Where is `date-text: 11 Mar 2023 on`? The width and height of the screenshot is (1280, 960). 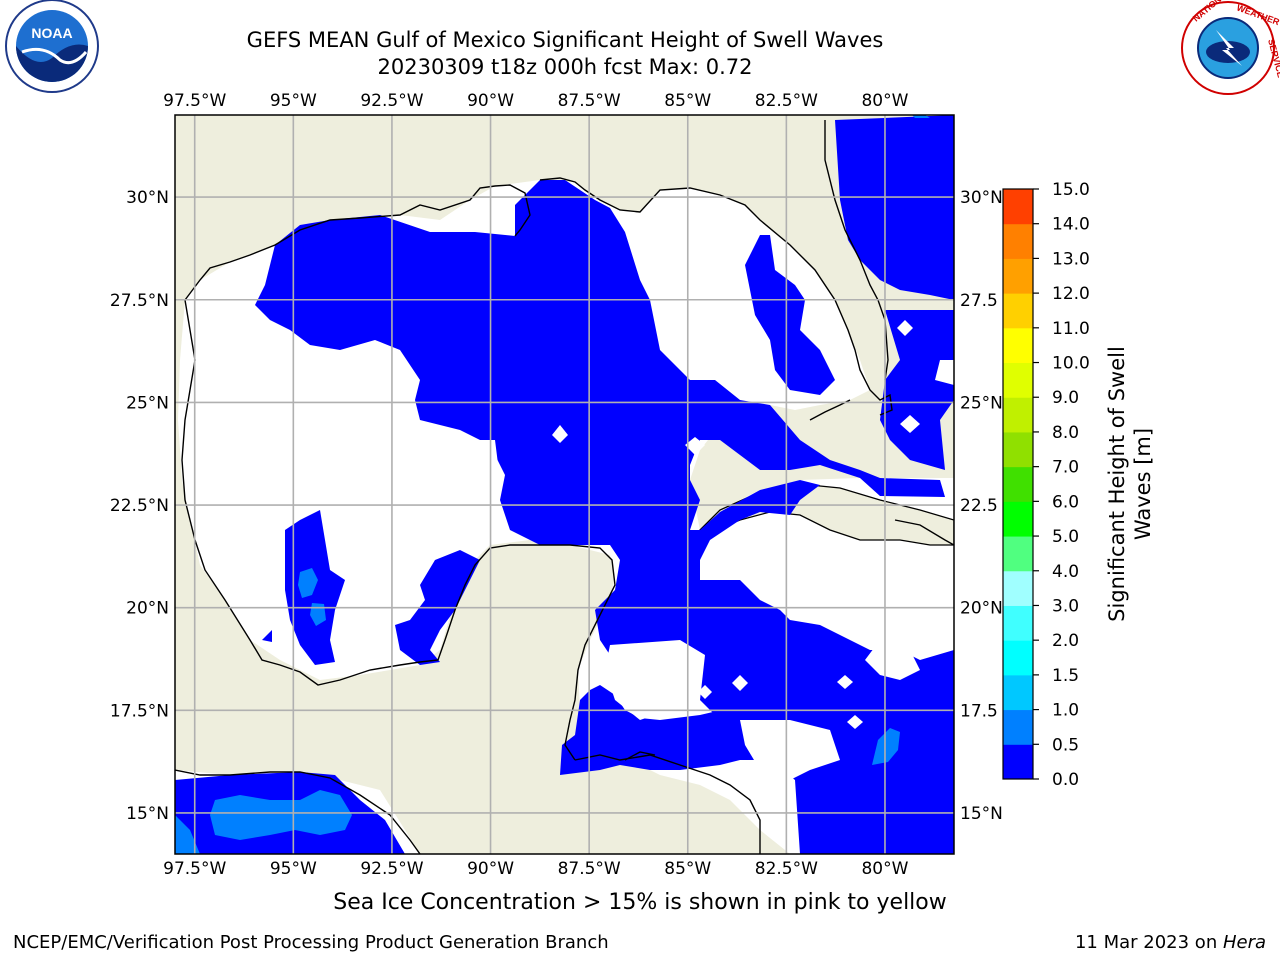 date-text: 11 Mar 2023 on is located at coordinates (1148, 942).